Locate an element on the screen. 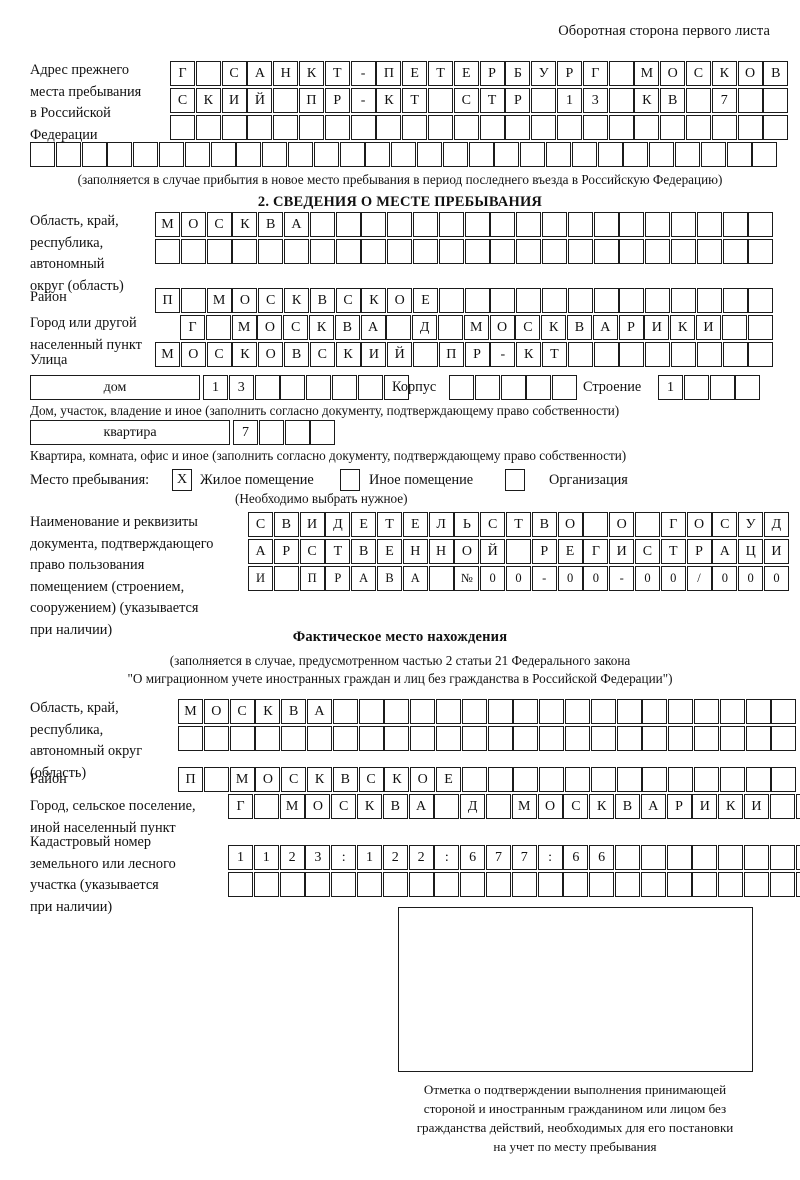 The height and width of the screenshot is (1180, 800). char-cell: - is located at coordinates (544, 578).